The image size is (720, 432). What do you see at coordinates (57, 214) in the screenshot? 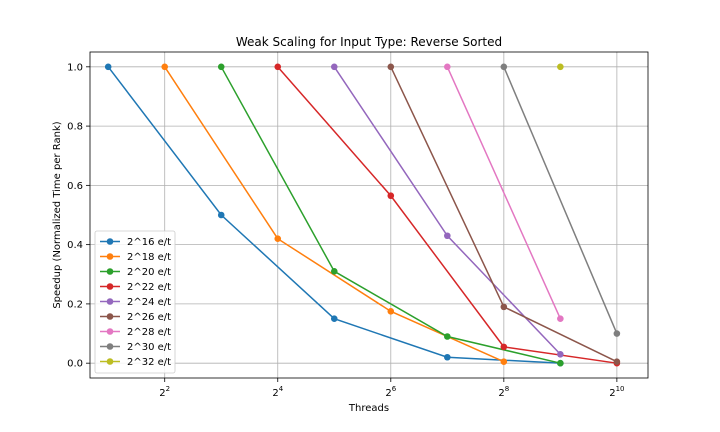
I see `y-axis-label: Speedup (Normalized Time per Rank)` at bounding box center [57, 214].